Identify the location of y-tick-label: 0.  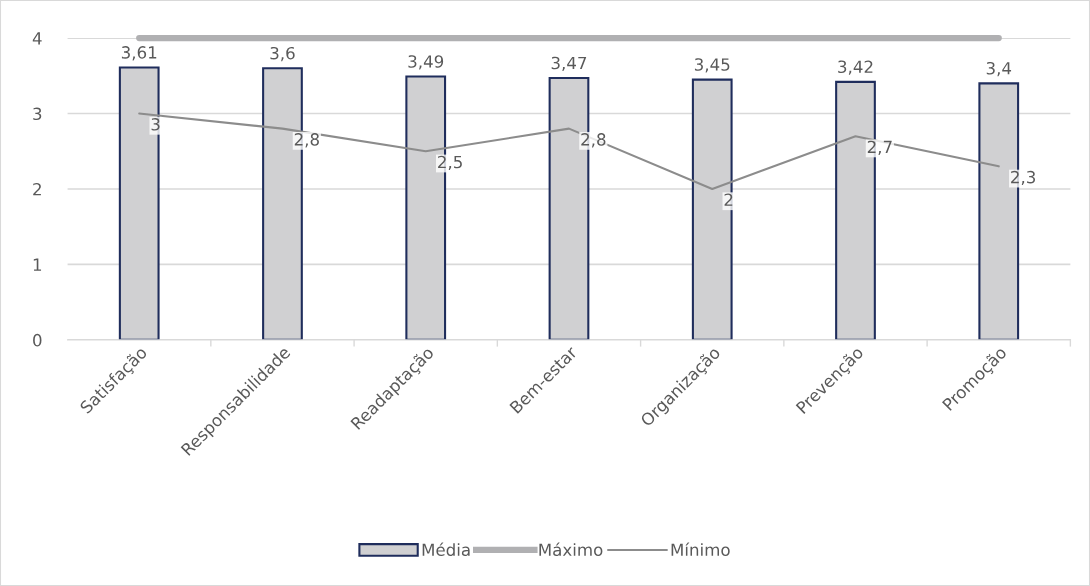
(37, 340).